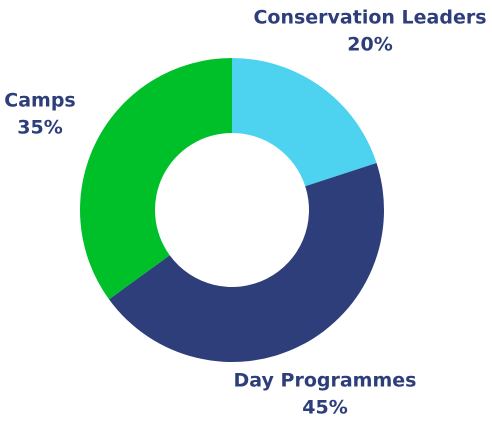  I want to click on donut-slice, so click(304, 122).